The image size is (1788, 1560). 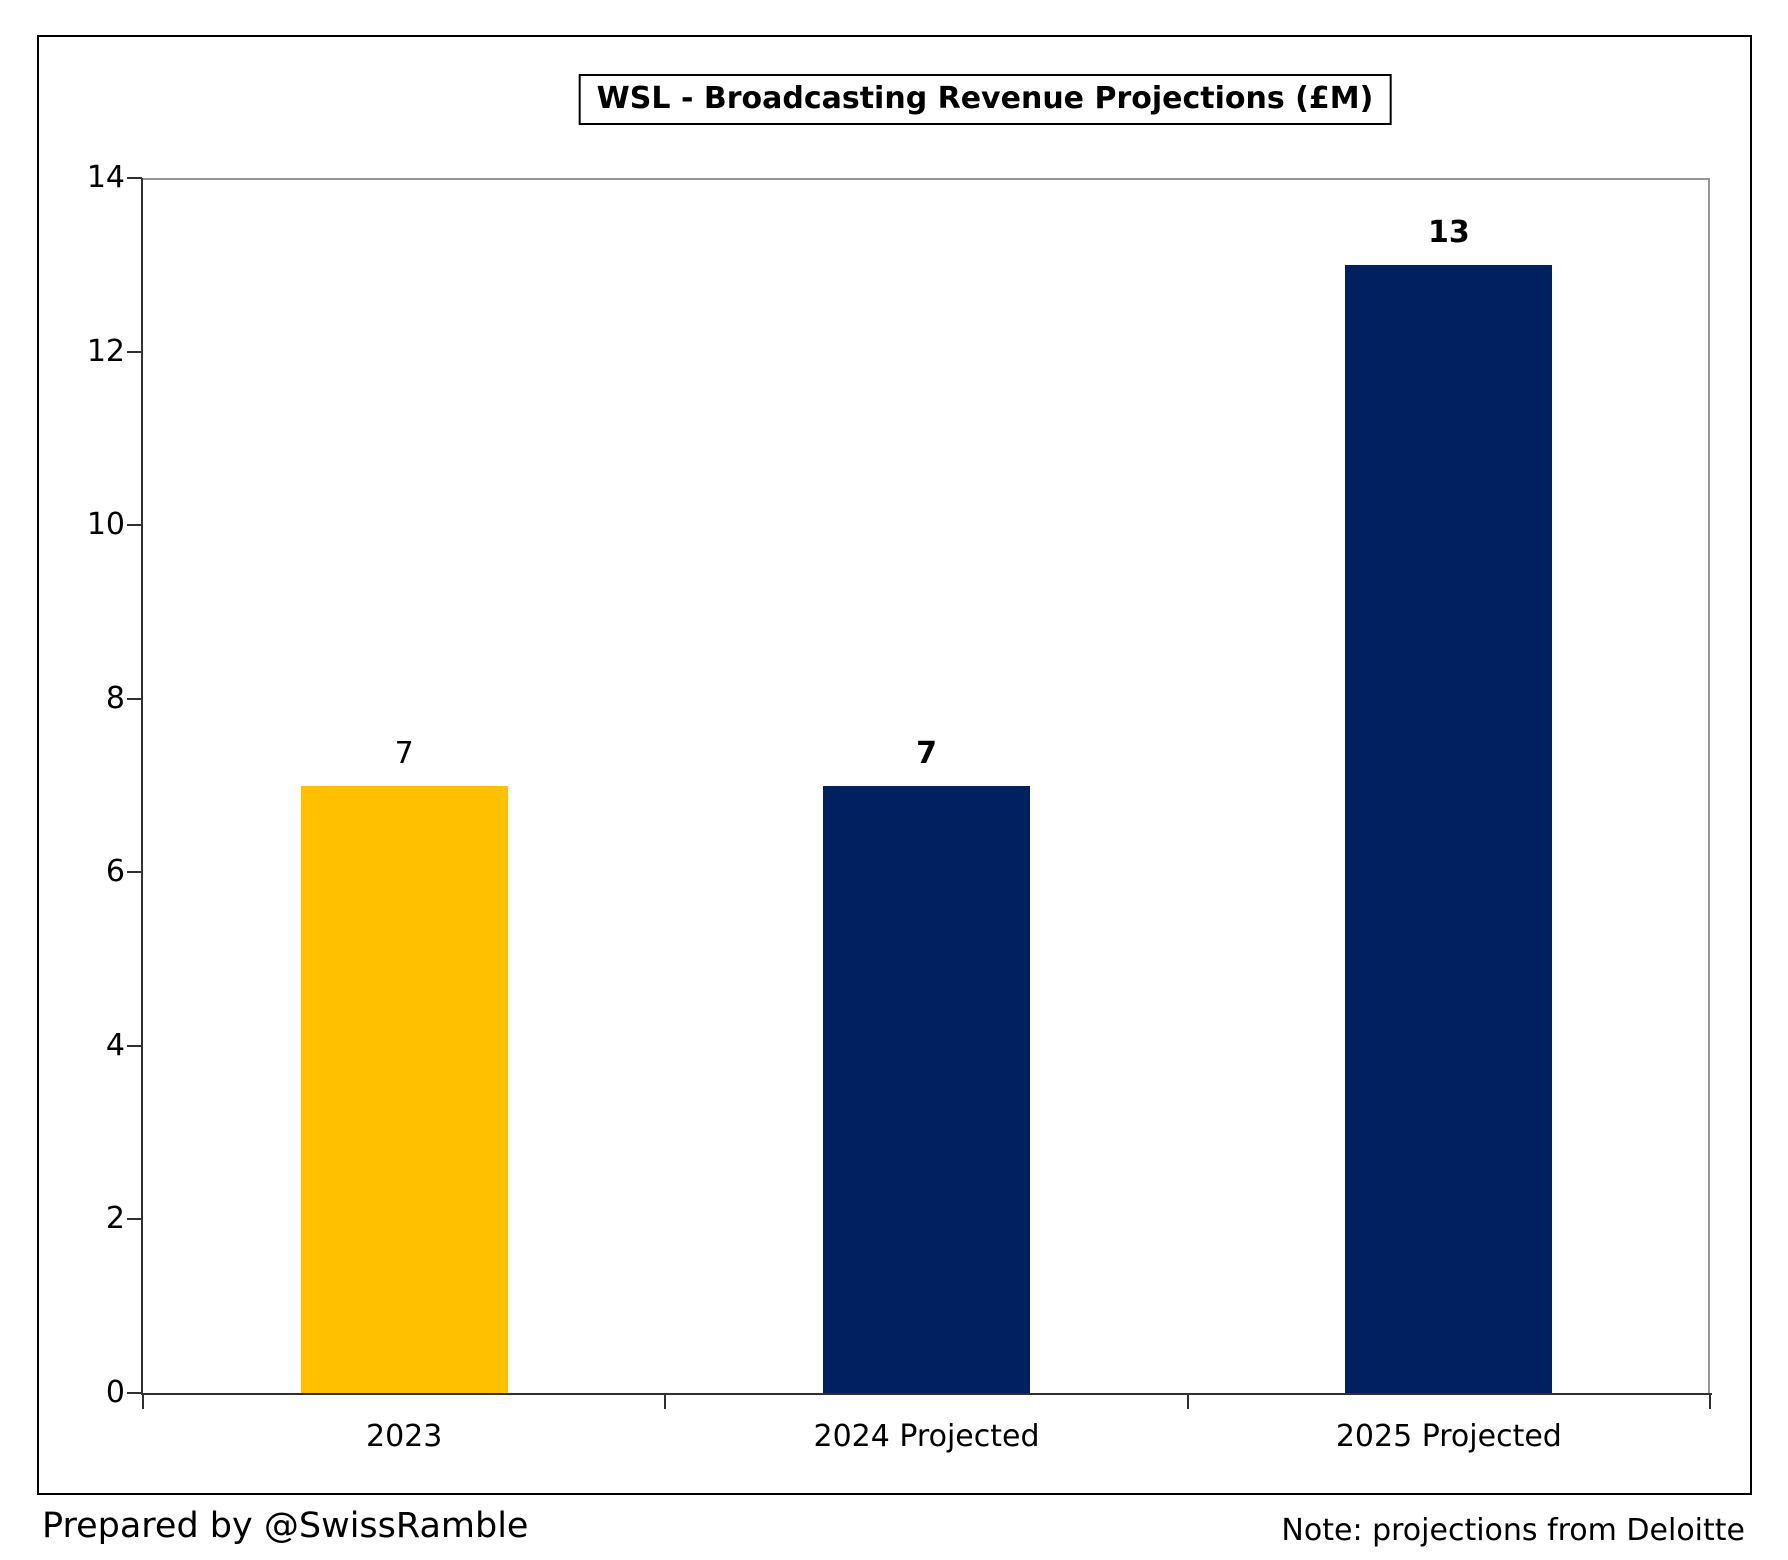 What do you see at coordinates (285, 1526) in the screenshot?
I see `footer-credit: Prepared by @SwissRamble` at bounding box center [285, 1526].